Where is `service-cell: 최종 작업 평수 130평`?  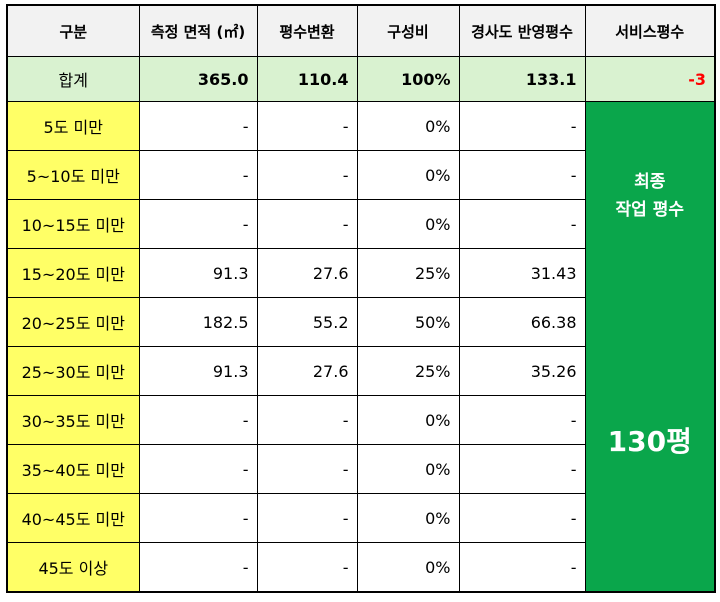 service-cell: 최종 작업 평수 130평 is located at coordinates (650, 347).